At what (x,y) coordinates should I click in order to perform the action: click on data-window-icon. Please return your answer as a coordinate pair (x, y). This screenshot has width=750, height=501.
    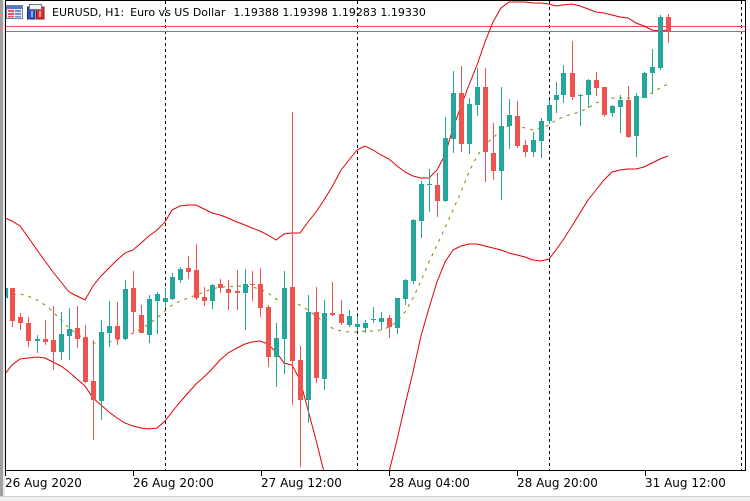
    Looking at the image, I should click on (36, 12).